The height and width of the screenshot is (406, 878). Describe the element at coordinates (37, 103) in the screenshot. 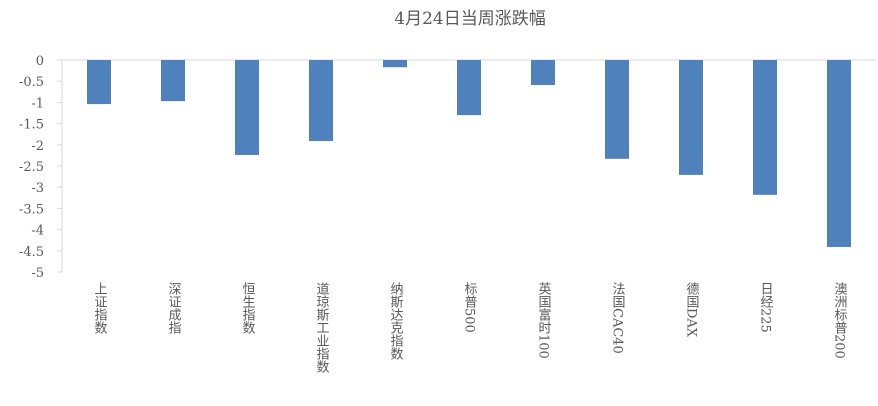

I see `y-tick-label: -1` at that location.